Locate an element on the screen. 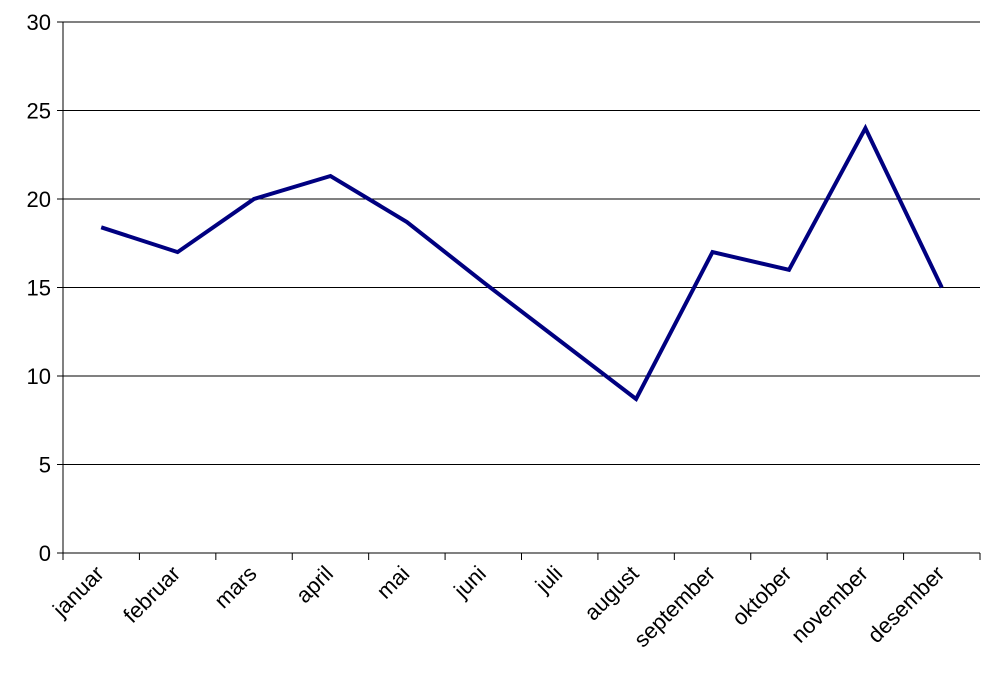 This screenshot has width=992, height=690. x-tick-label: juli is located at coordinates (548, 579).